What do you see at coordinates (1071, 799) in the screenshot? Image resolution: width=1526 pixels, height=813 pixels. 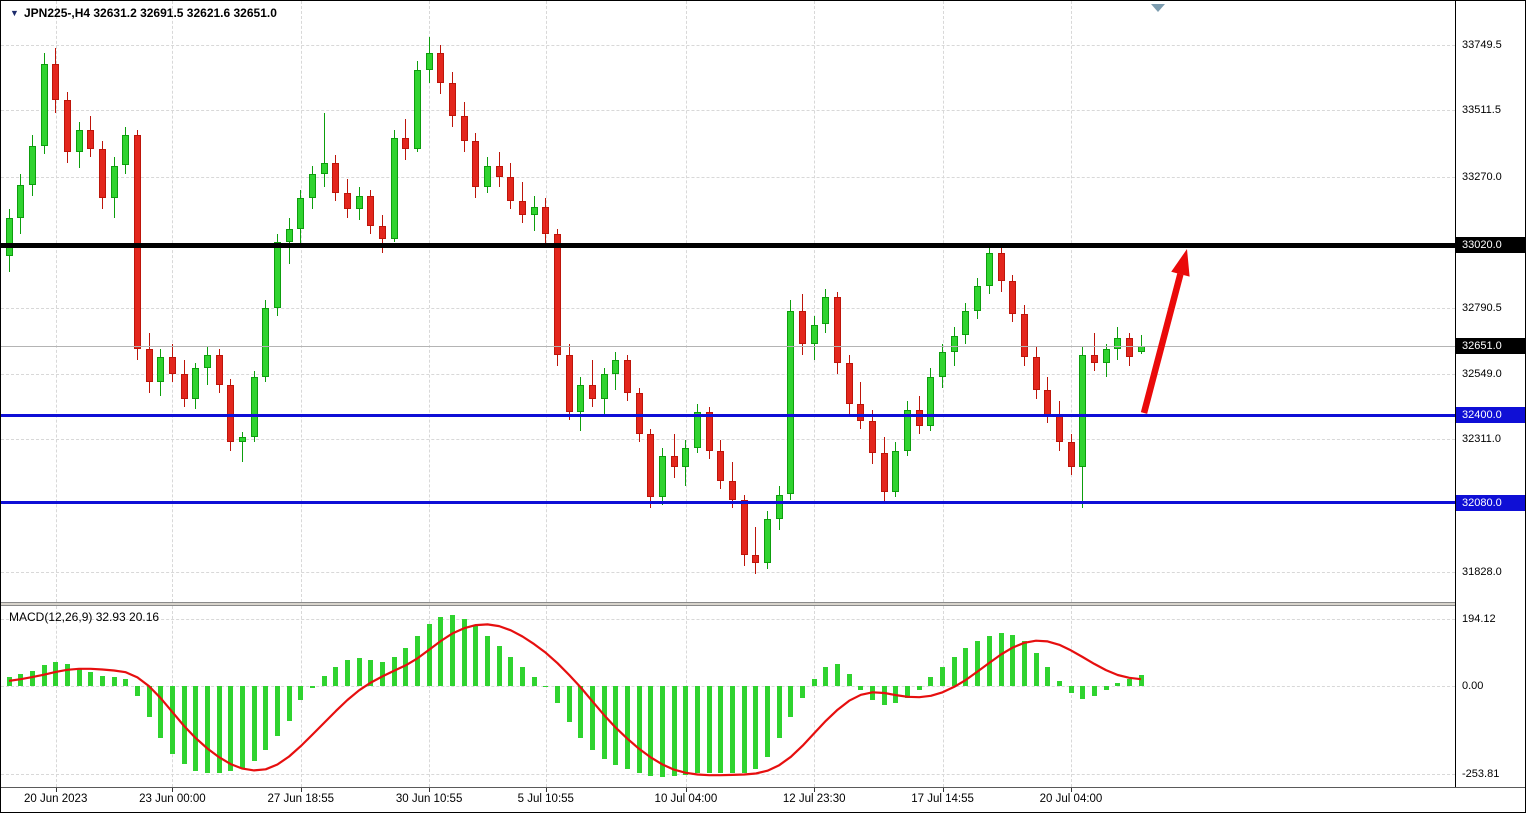 I see `time-label: 20 Jul 04:00` at bounding box center [1071, 799].